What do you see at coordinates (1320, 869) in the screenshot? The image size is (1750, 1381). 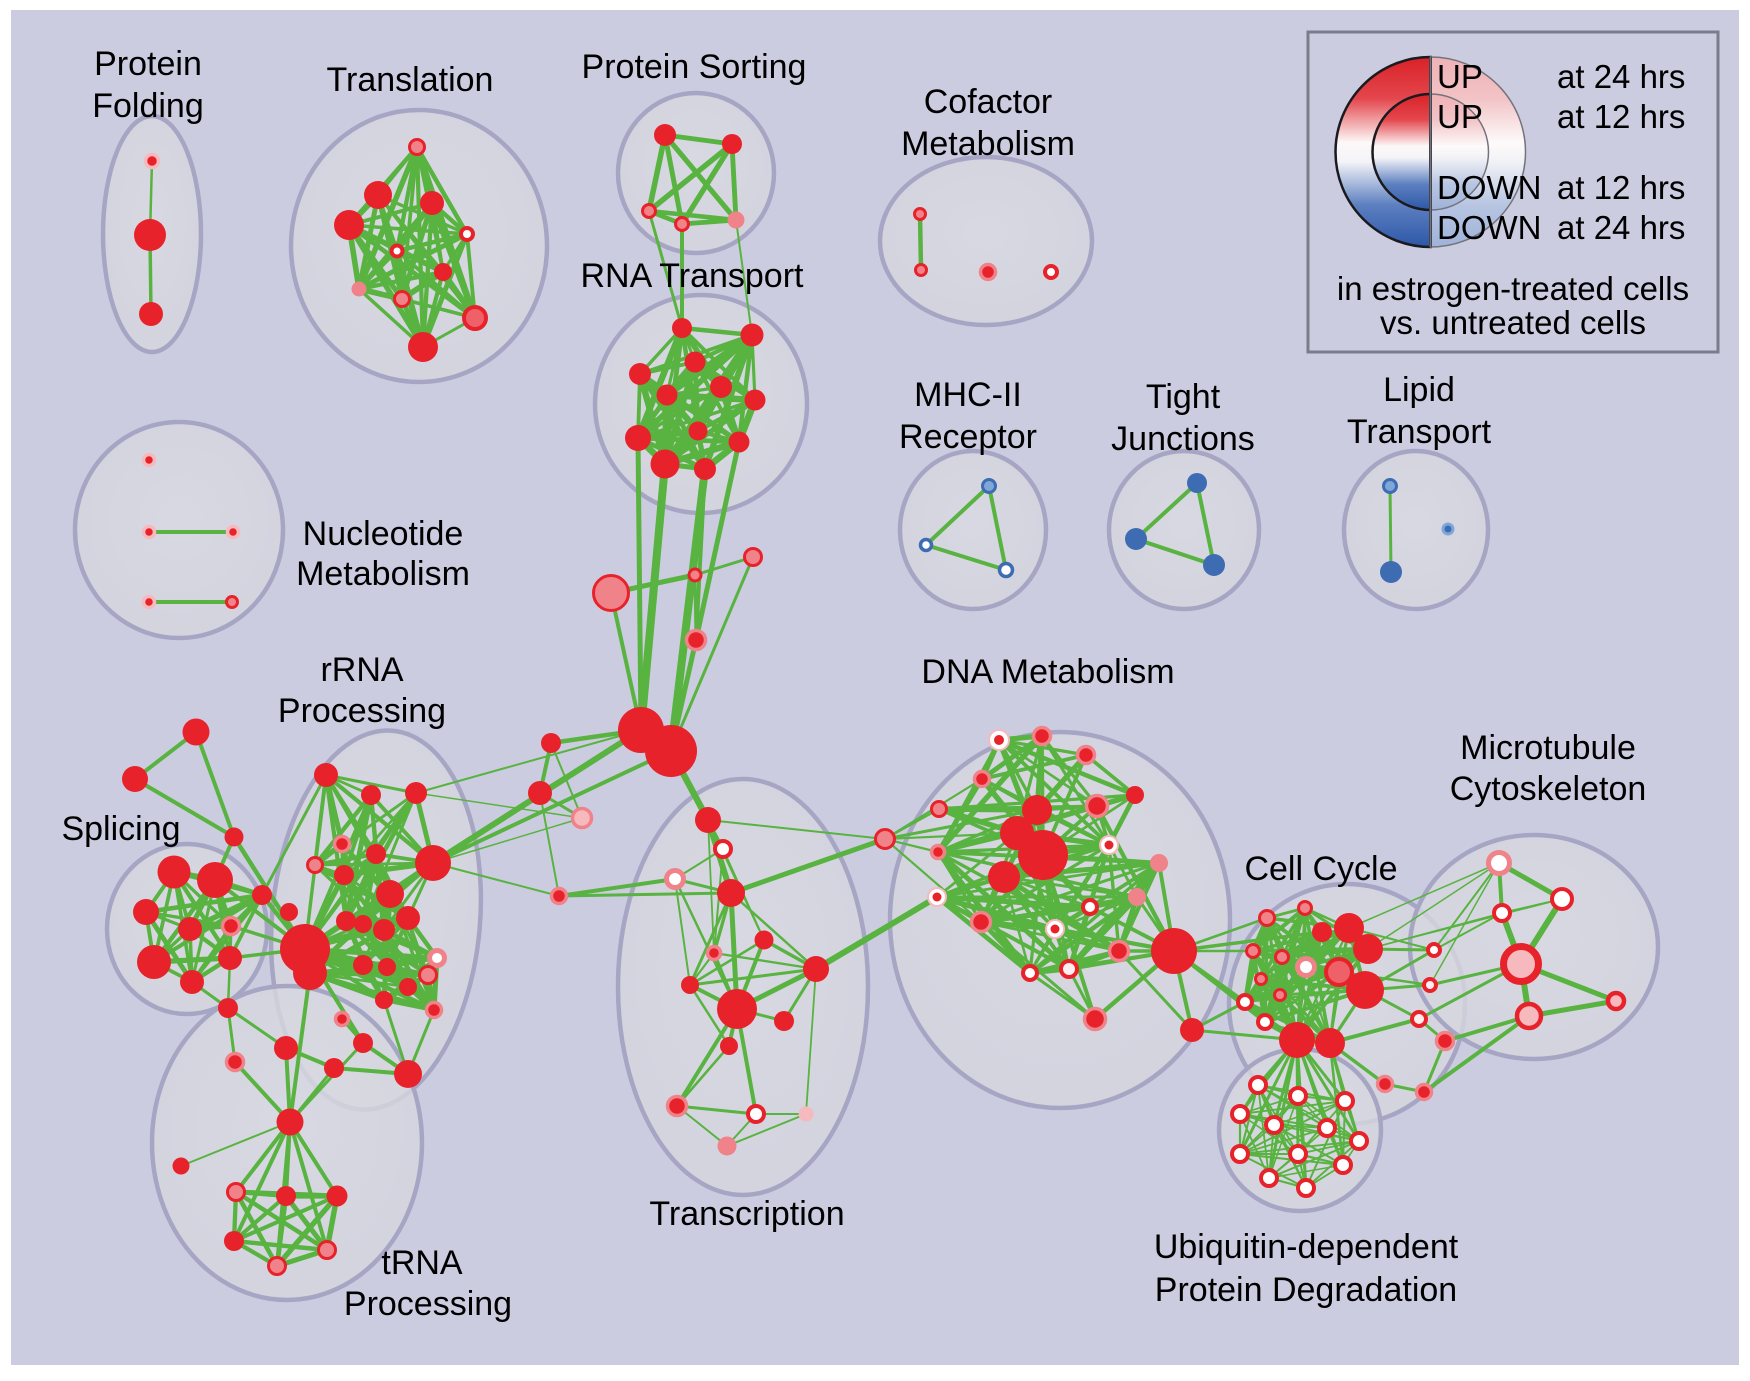 I see `svg-text: Cell Cycle` at bounding box center [1320, 869].